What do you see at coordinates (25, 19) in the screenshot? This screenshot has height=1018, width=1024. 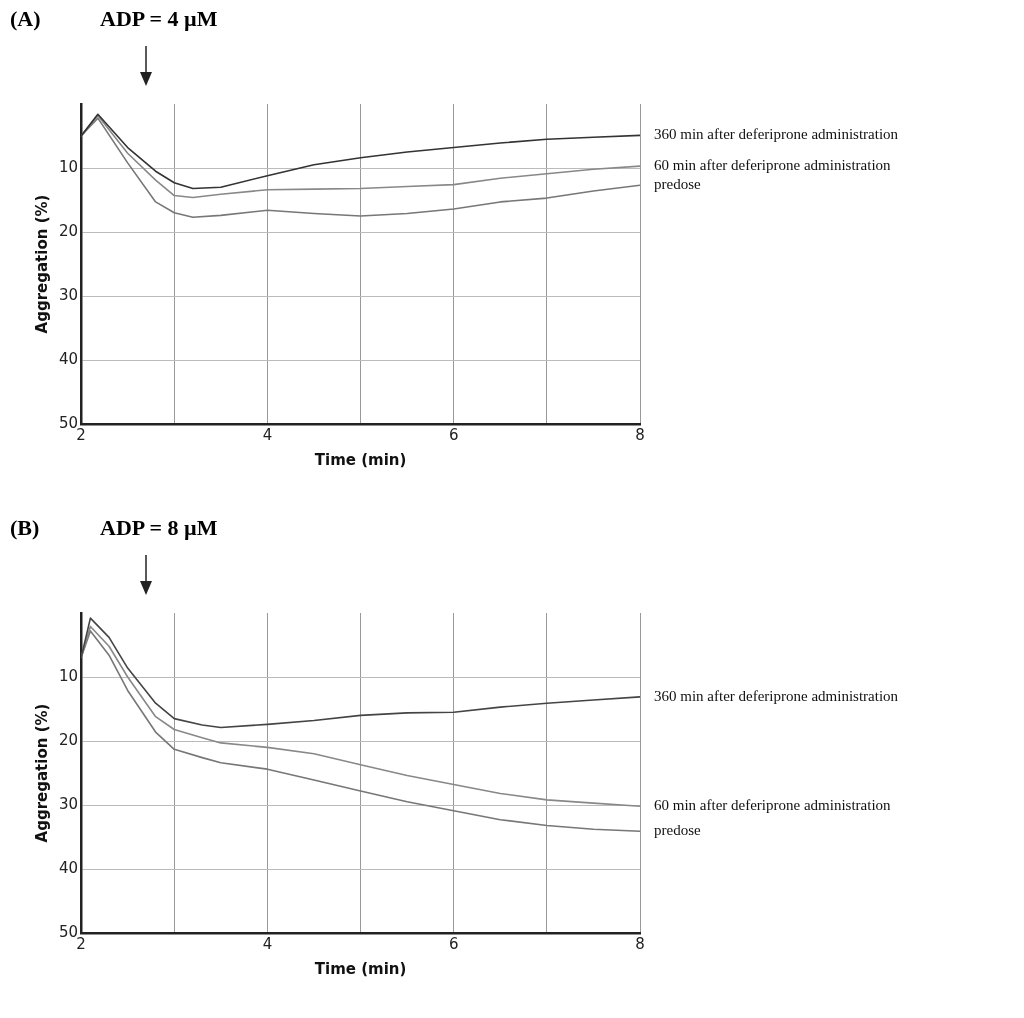 I see `chart-title: (A)` at bounding box center [25, 19].